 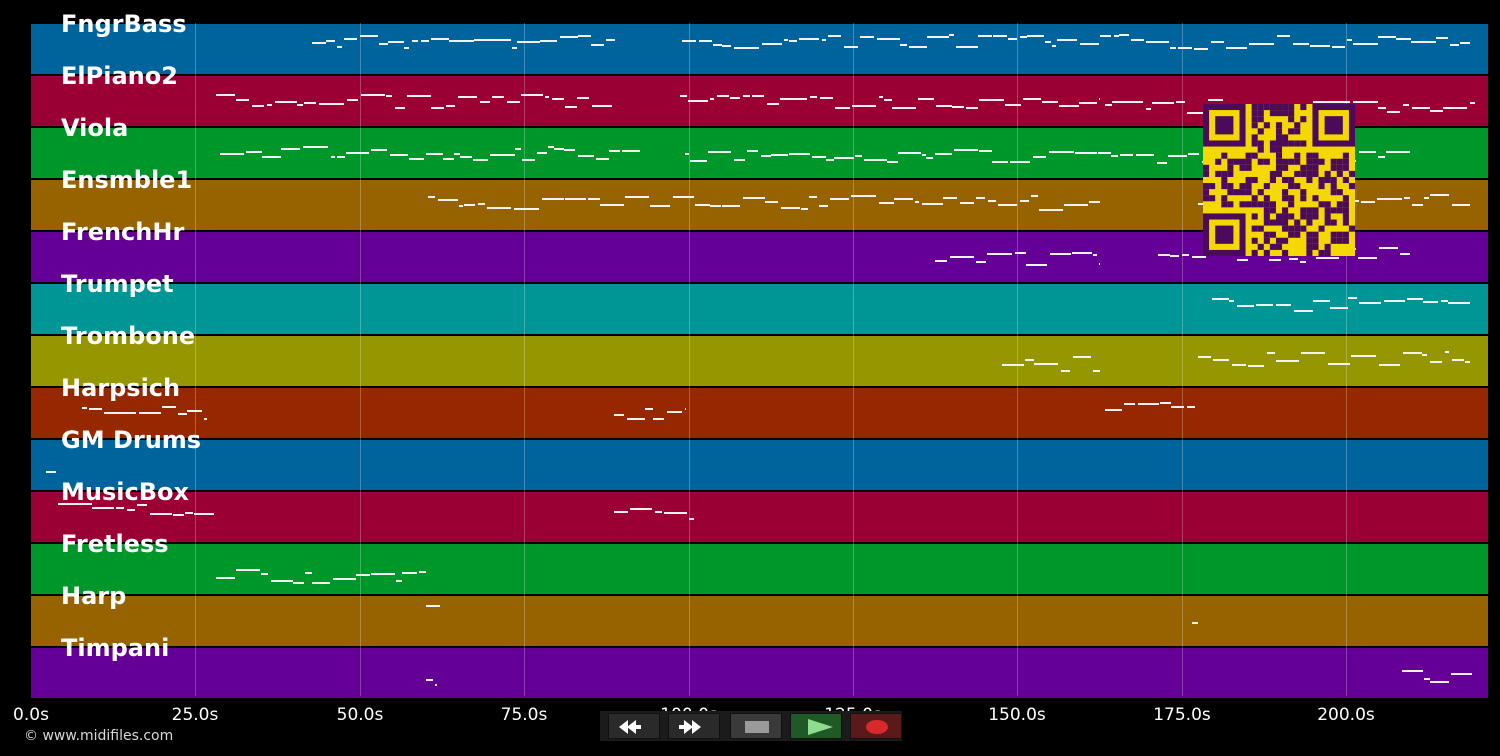 What do you see at coordinates (759, 413) in the screenshot?
I see `track-lane-harpsich` at bounding box center [759, 413].